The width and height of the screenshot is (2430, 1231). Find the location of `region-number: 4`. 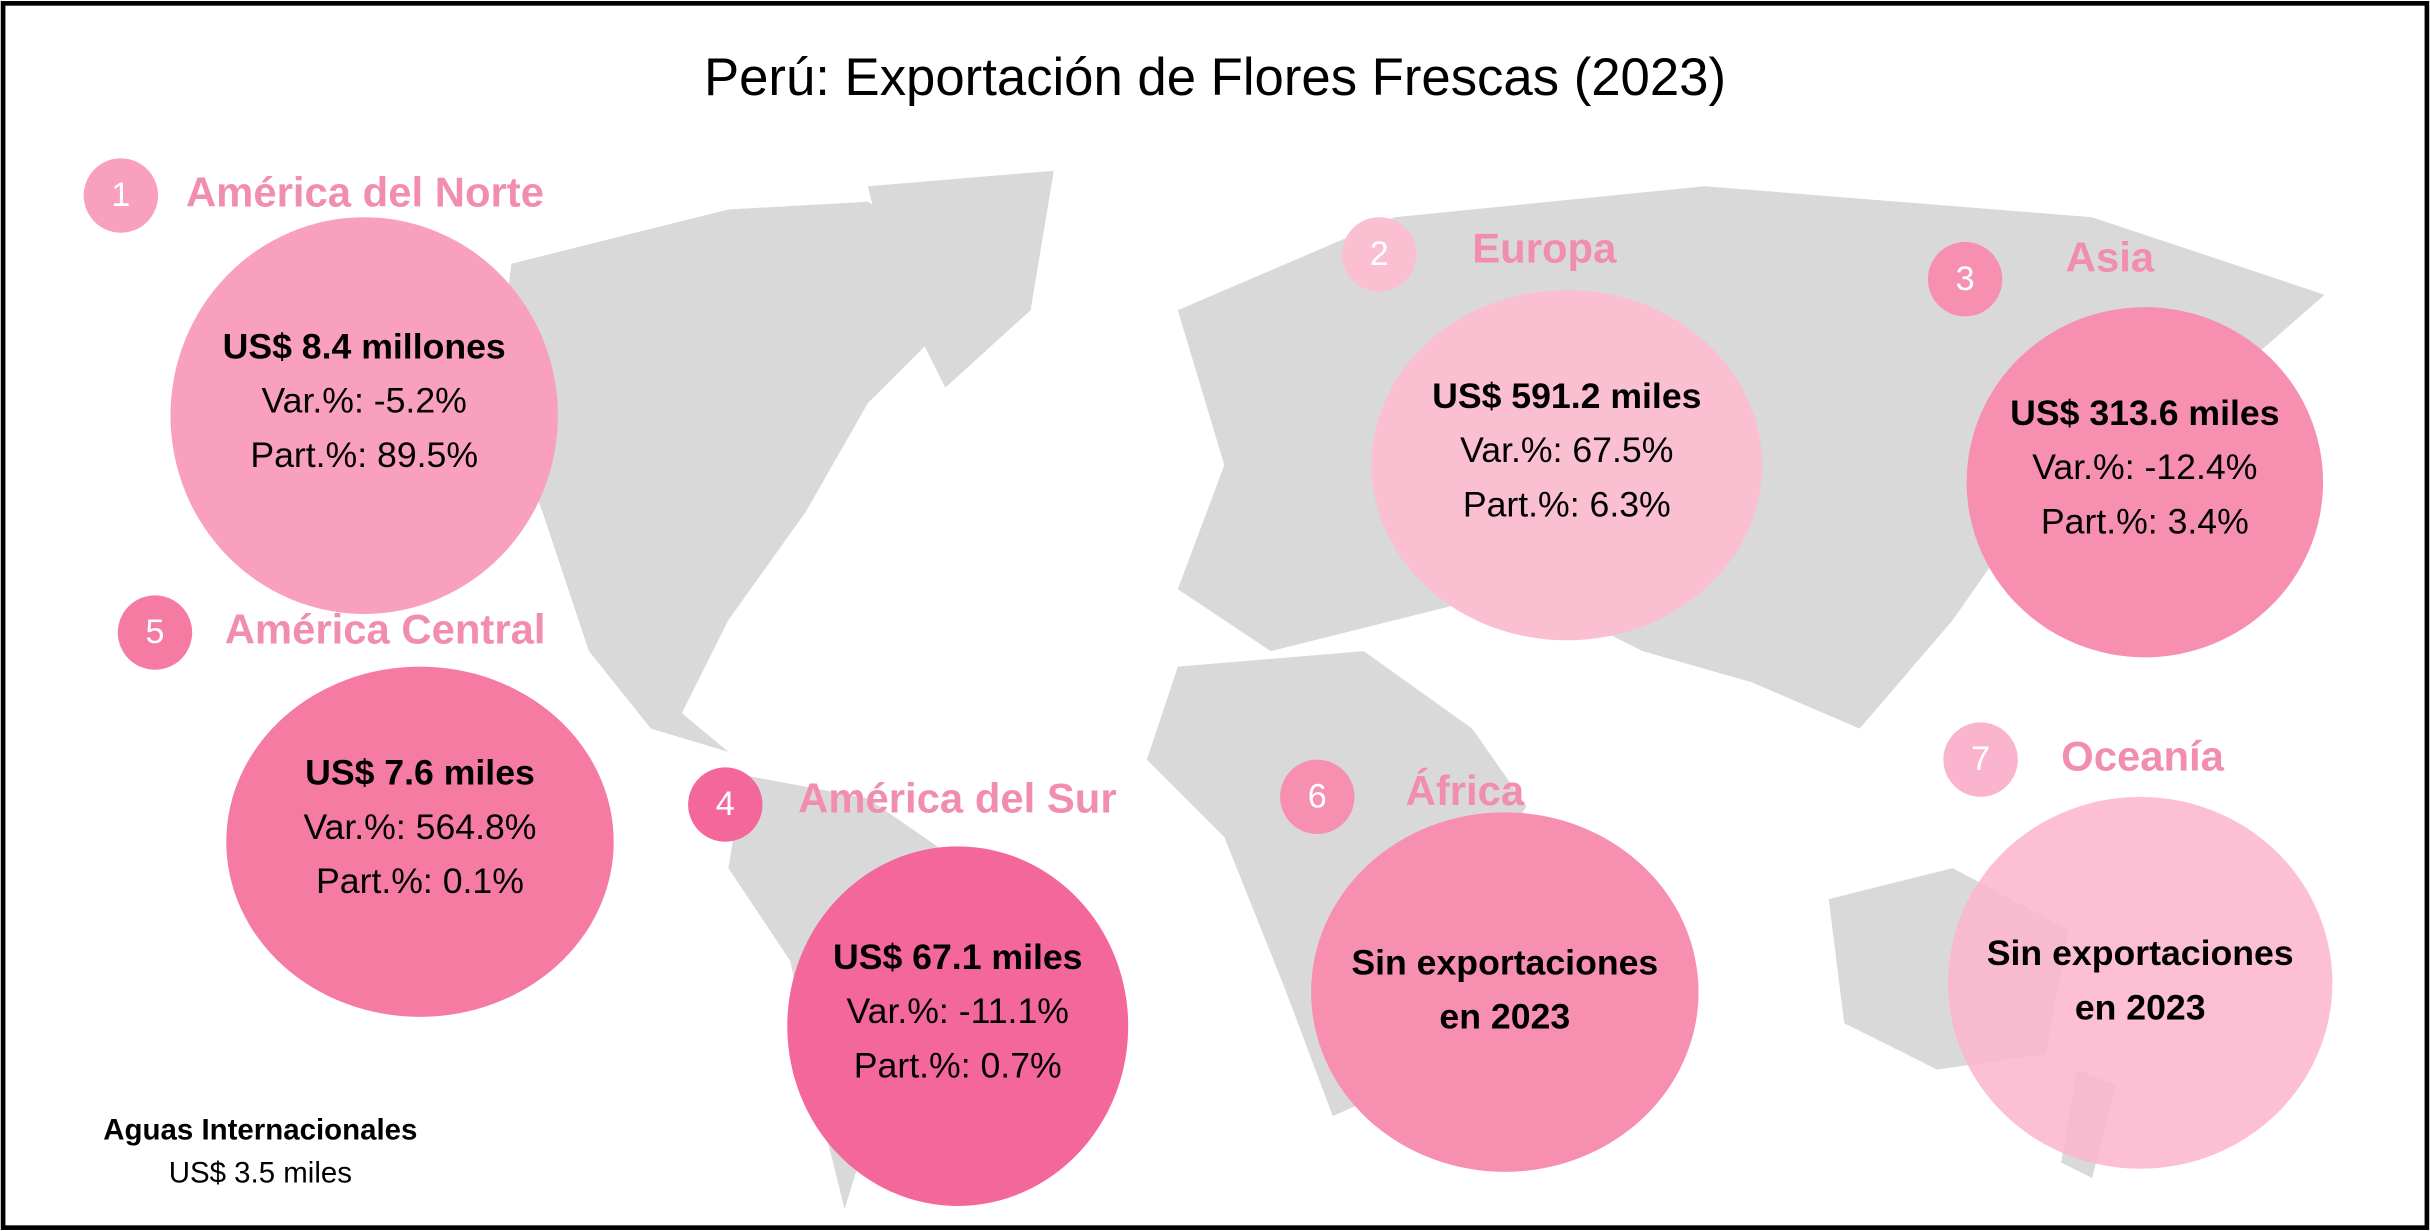

region-number: 4 is located at coordinates (725, 804).